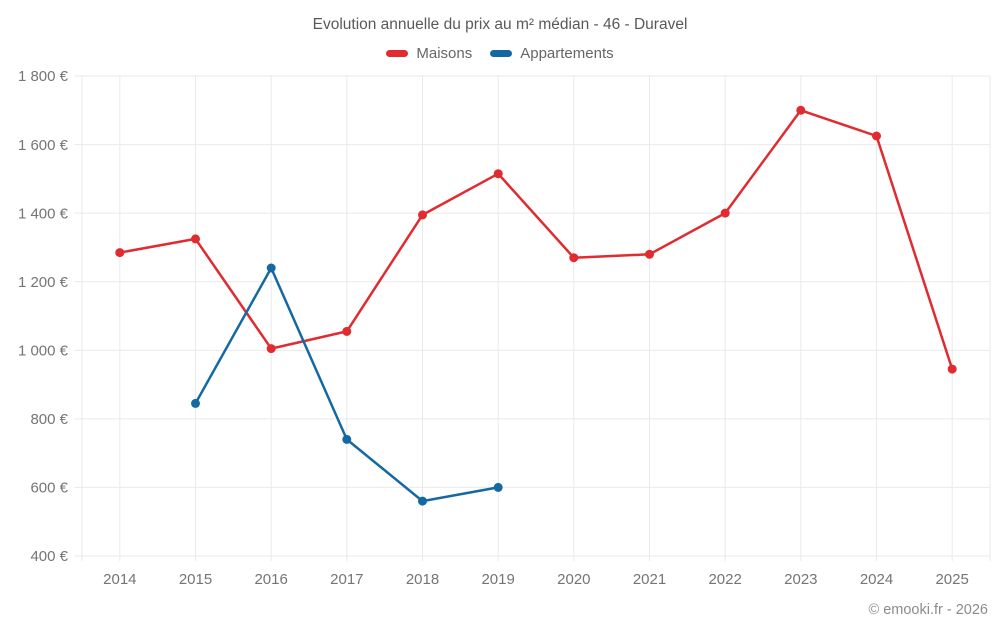 The height and width of the screenshot is (625, 1000). Describe the element at coordinates (498, 487) in the screenshot. I see `data-point-appartements-2019` at that location.